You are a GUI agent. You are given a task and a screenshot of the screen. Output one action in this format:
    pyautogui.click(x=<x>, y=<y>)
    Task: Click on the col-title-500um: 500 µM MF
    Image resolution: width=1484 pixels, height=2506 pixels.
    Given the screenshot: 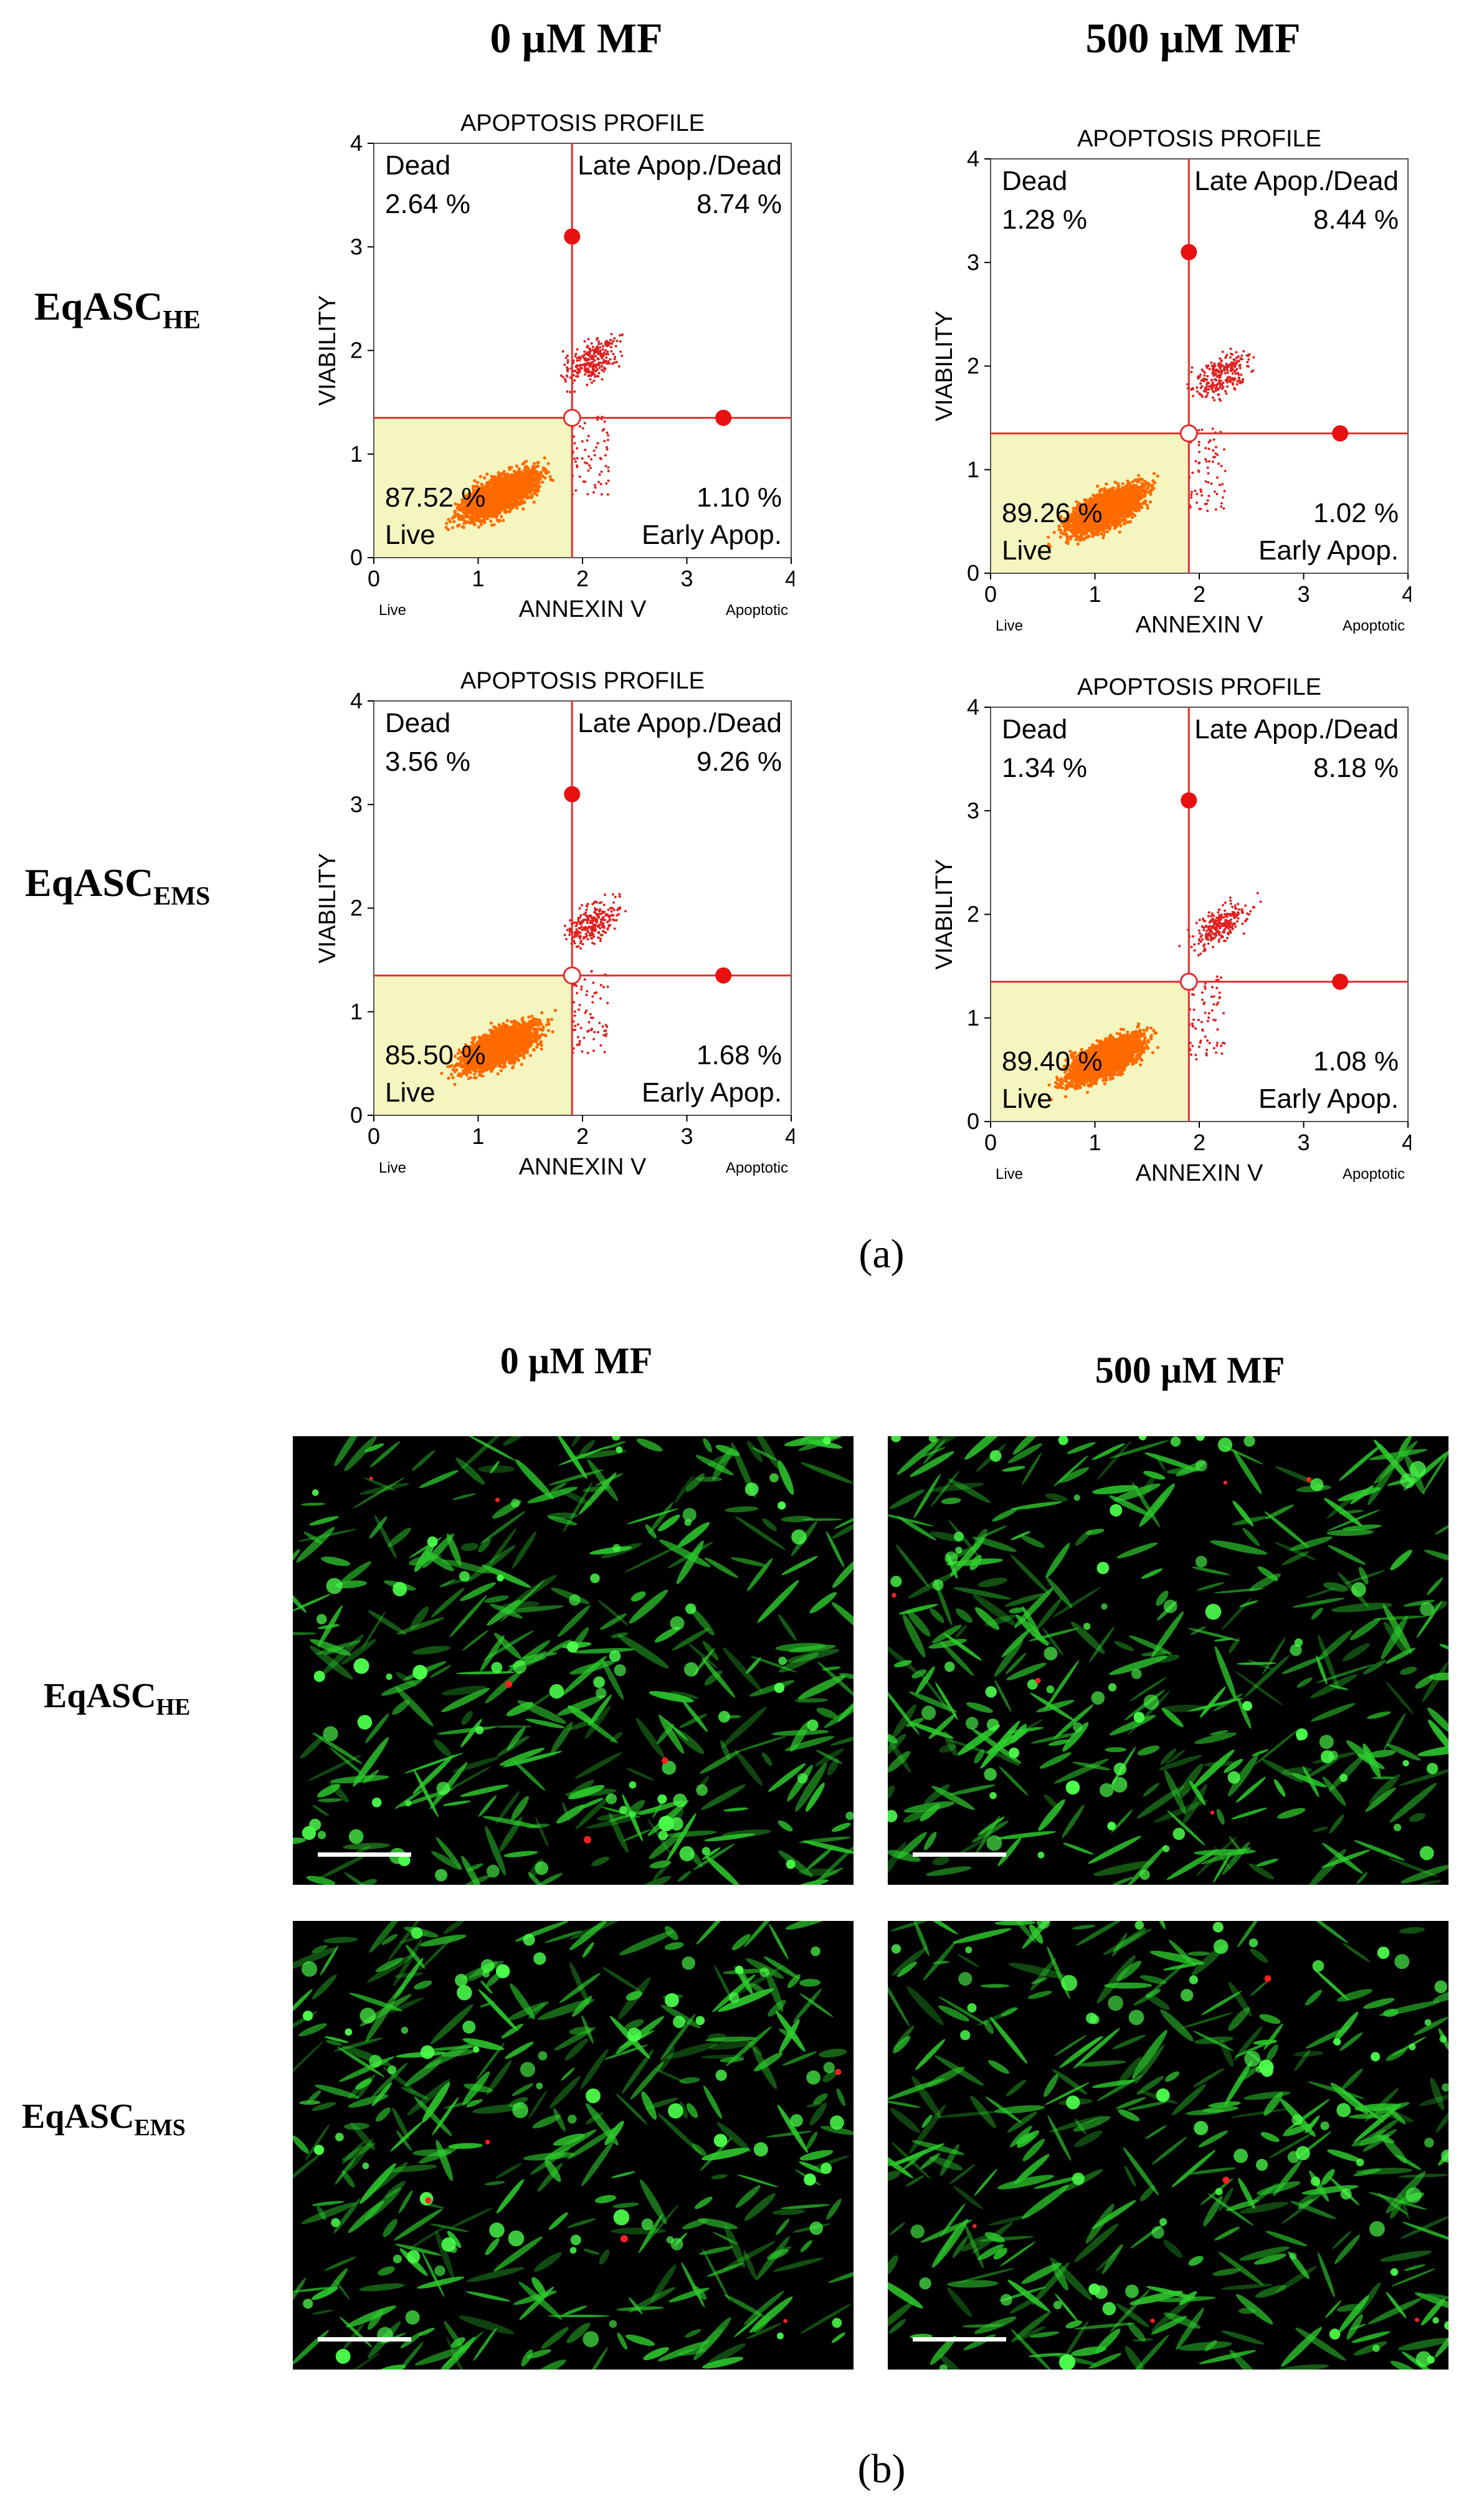 What is the action you would take?
    pyautogui.click(x=1193, y=38)
    